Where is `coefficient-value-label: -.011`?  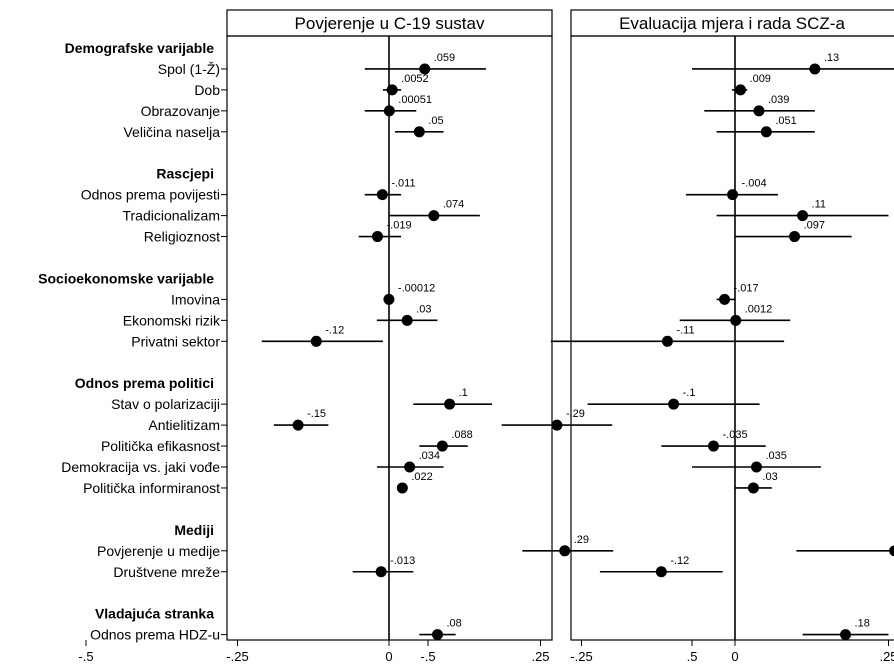
coefficient-value-label: -.011 is located at coordinates (403, 184).